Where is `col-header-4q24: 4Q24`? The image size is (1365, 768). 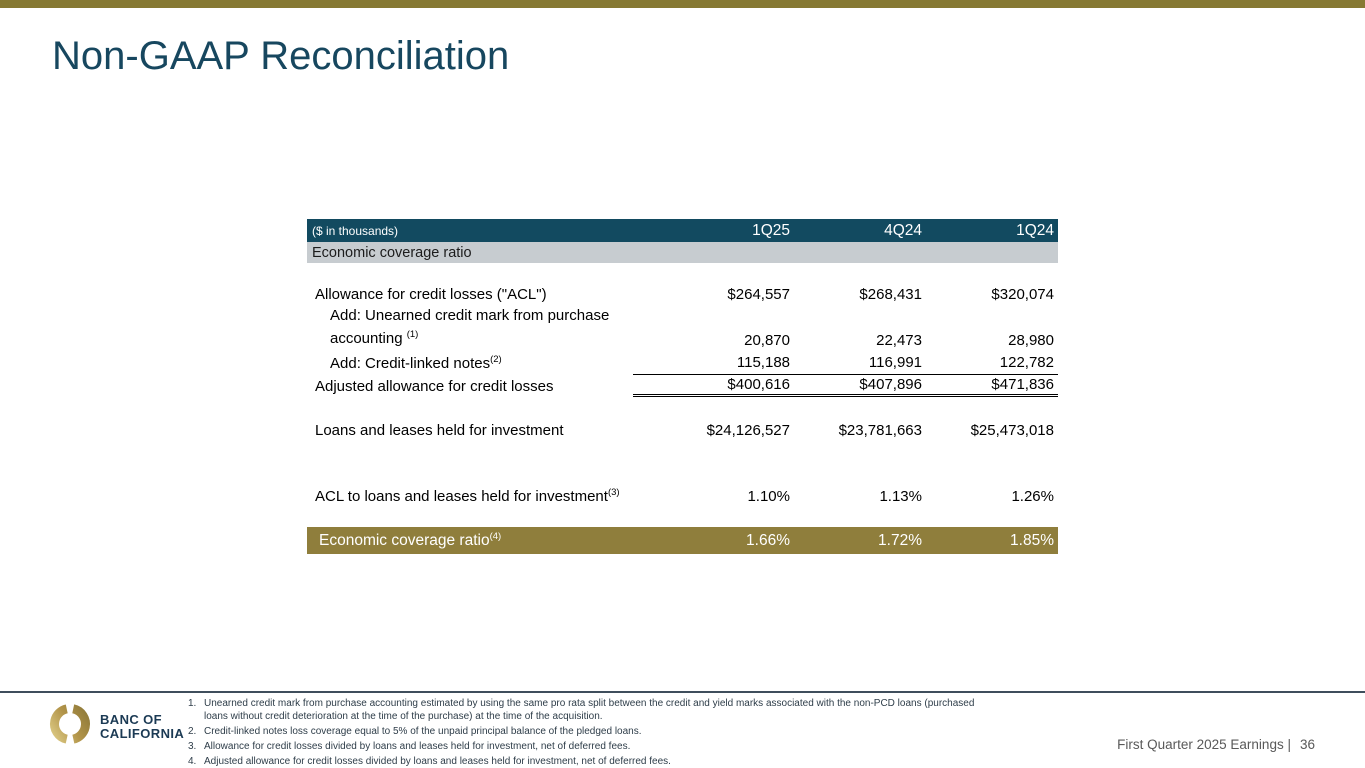
col-header-4q24: 4Q24 is located at coordinates (903, 230).